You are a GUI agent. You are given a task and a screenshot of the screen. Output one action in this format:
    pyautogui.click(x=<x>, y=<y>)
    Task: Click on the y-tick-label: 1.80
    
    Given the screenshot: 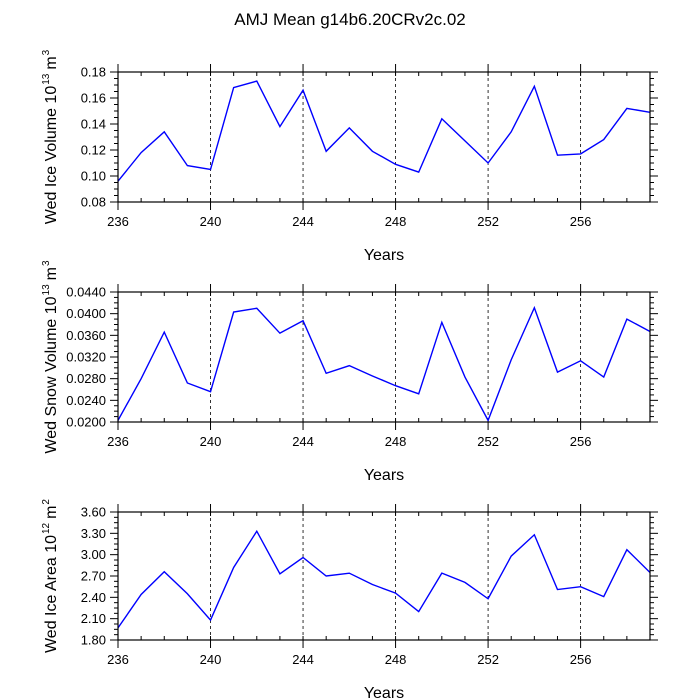 What is the action you would take?
    pyautogui.click(x=93, y=640)
    